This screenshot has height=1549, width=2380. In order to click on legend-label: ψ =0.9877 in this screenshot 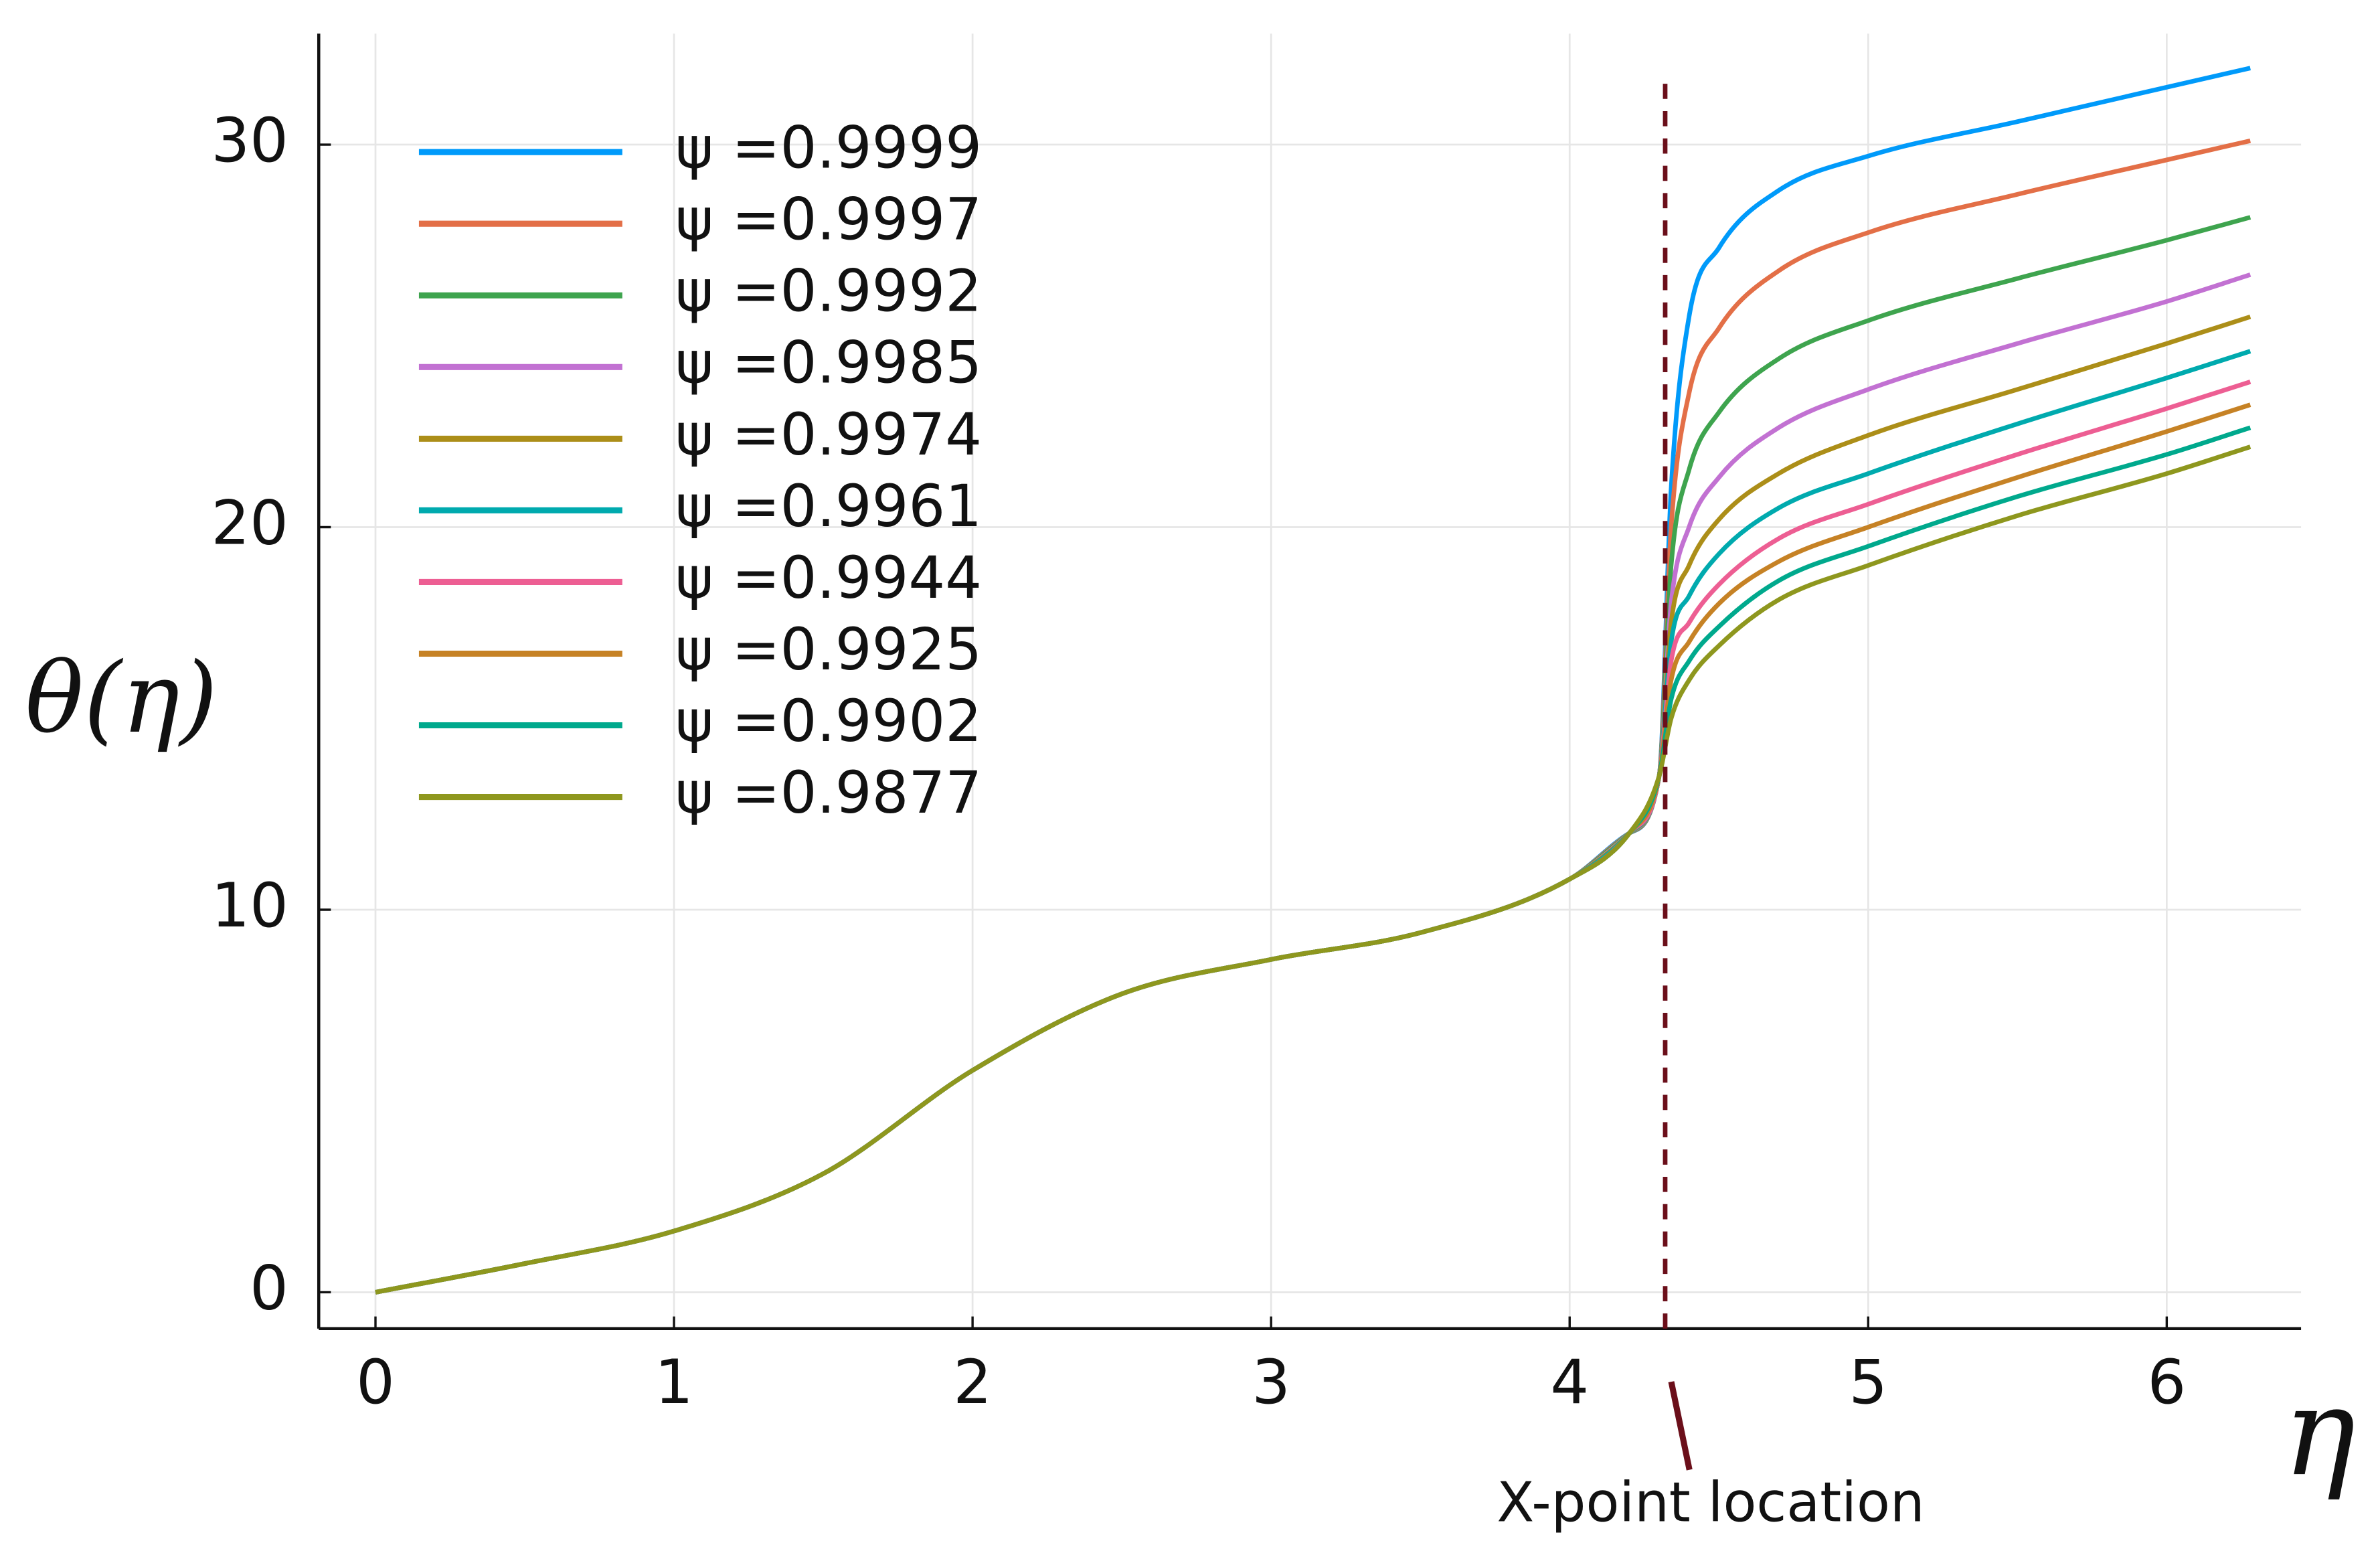, I will do `click(829, 793)`.